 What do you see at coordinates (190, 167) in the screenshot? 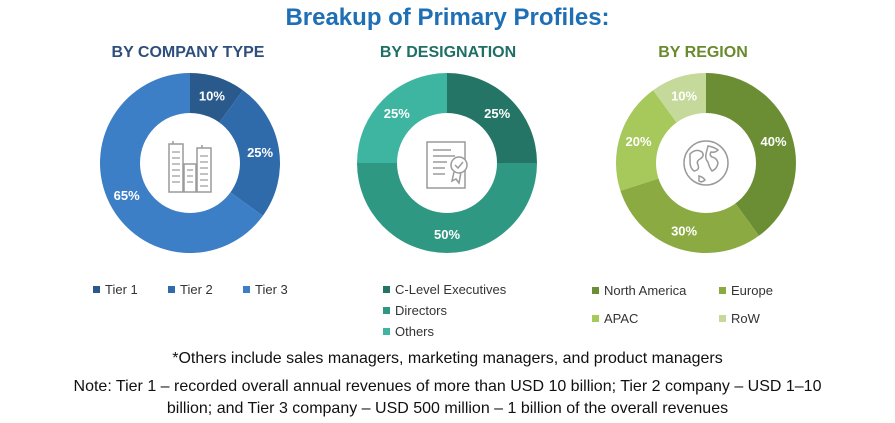
I see `buildings-icon` at bounding box center [190, 167].